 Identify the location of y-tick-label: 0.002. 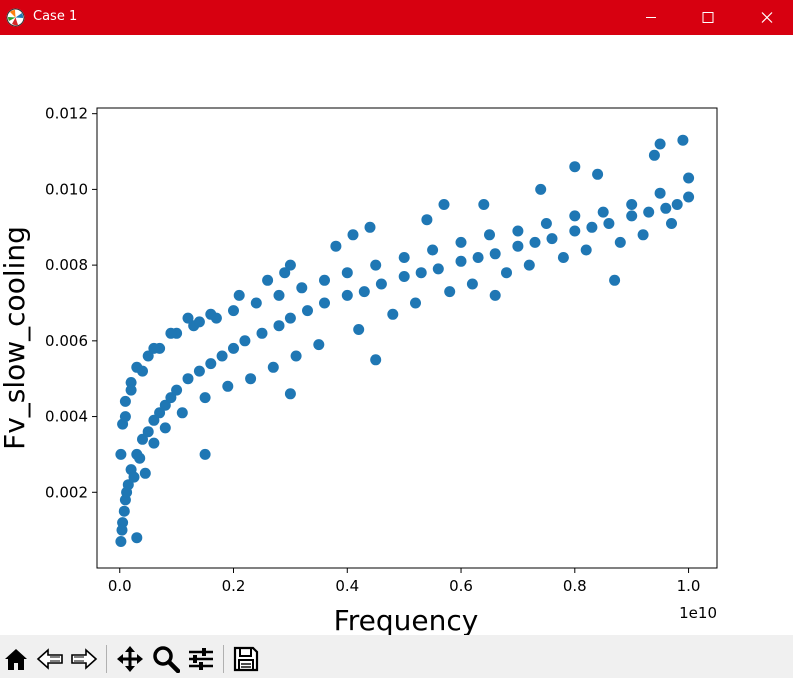
(66, 492).